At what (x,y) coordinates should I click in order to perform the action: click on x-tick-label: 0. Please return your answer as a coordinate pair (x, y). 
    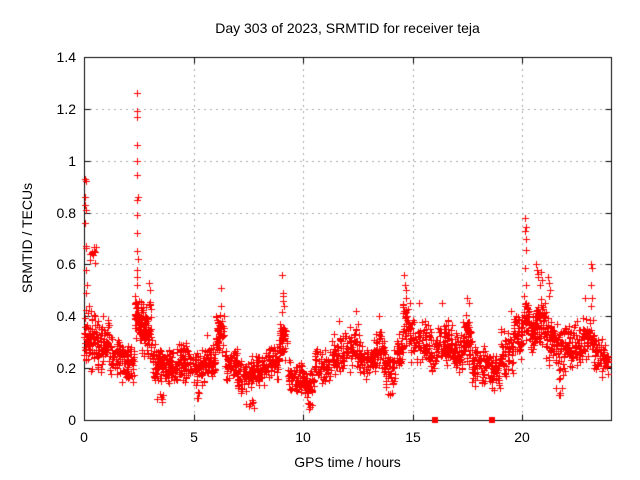
    Looking at the image, I should click on (84, 437).